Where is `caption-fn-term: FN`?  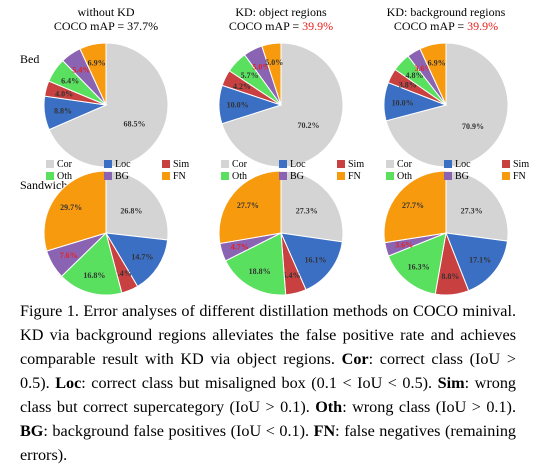
caption-fn-term: FN is located at coordinates (324, 431).